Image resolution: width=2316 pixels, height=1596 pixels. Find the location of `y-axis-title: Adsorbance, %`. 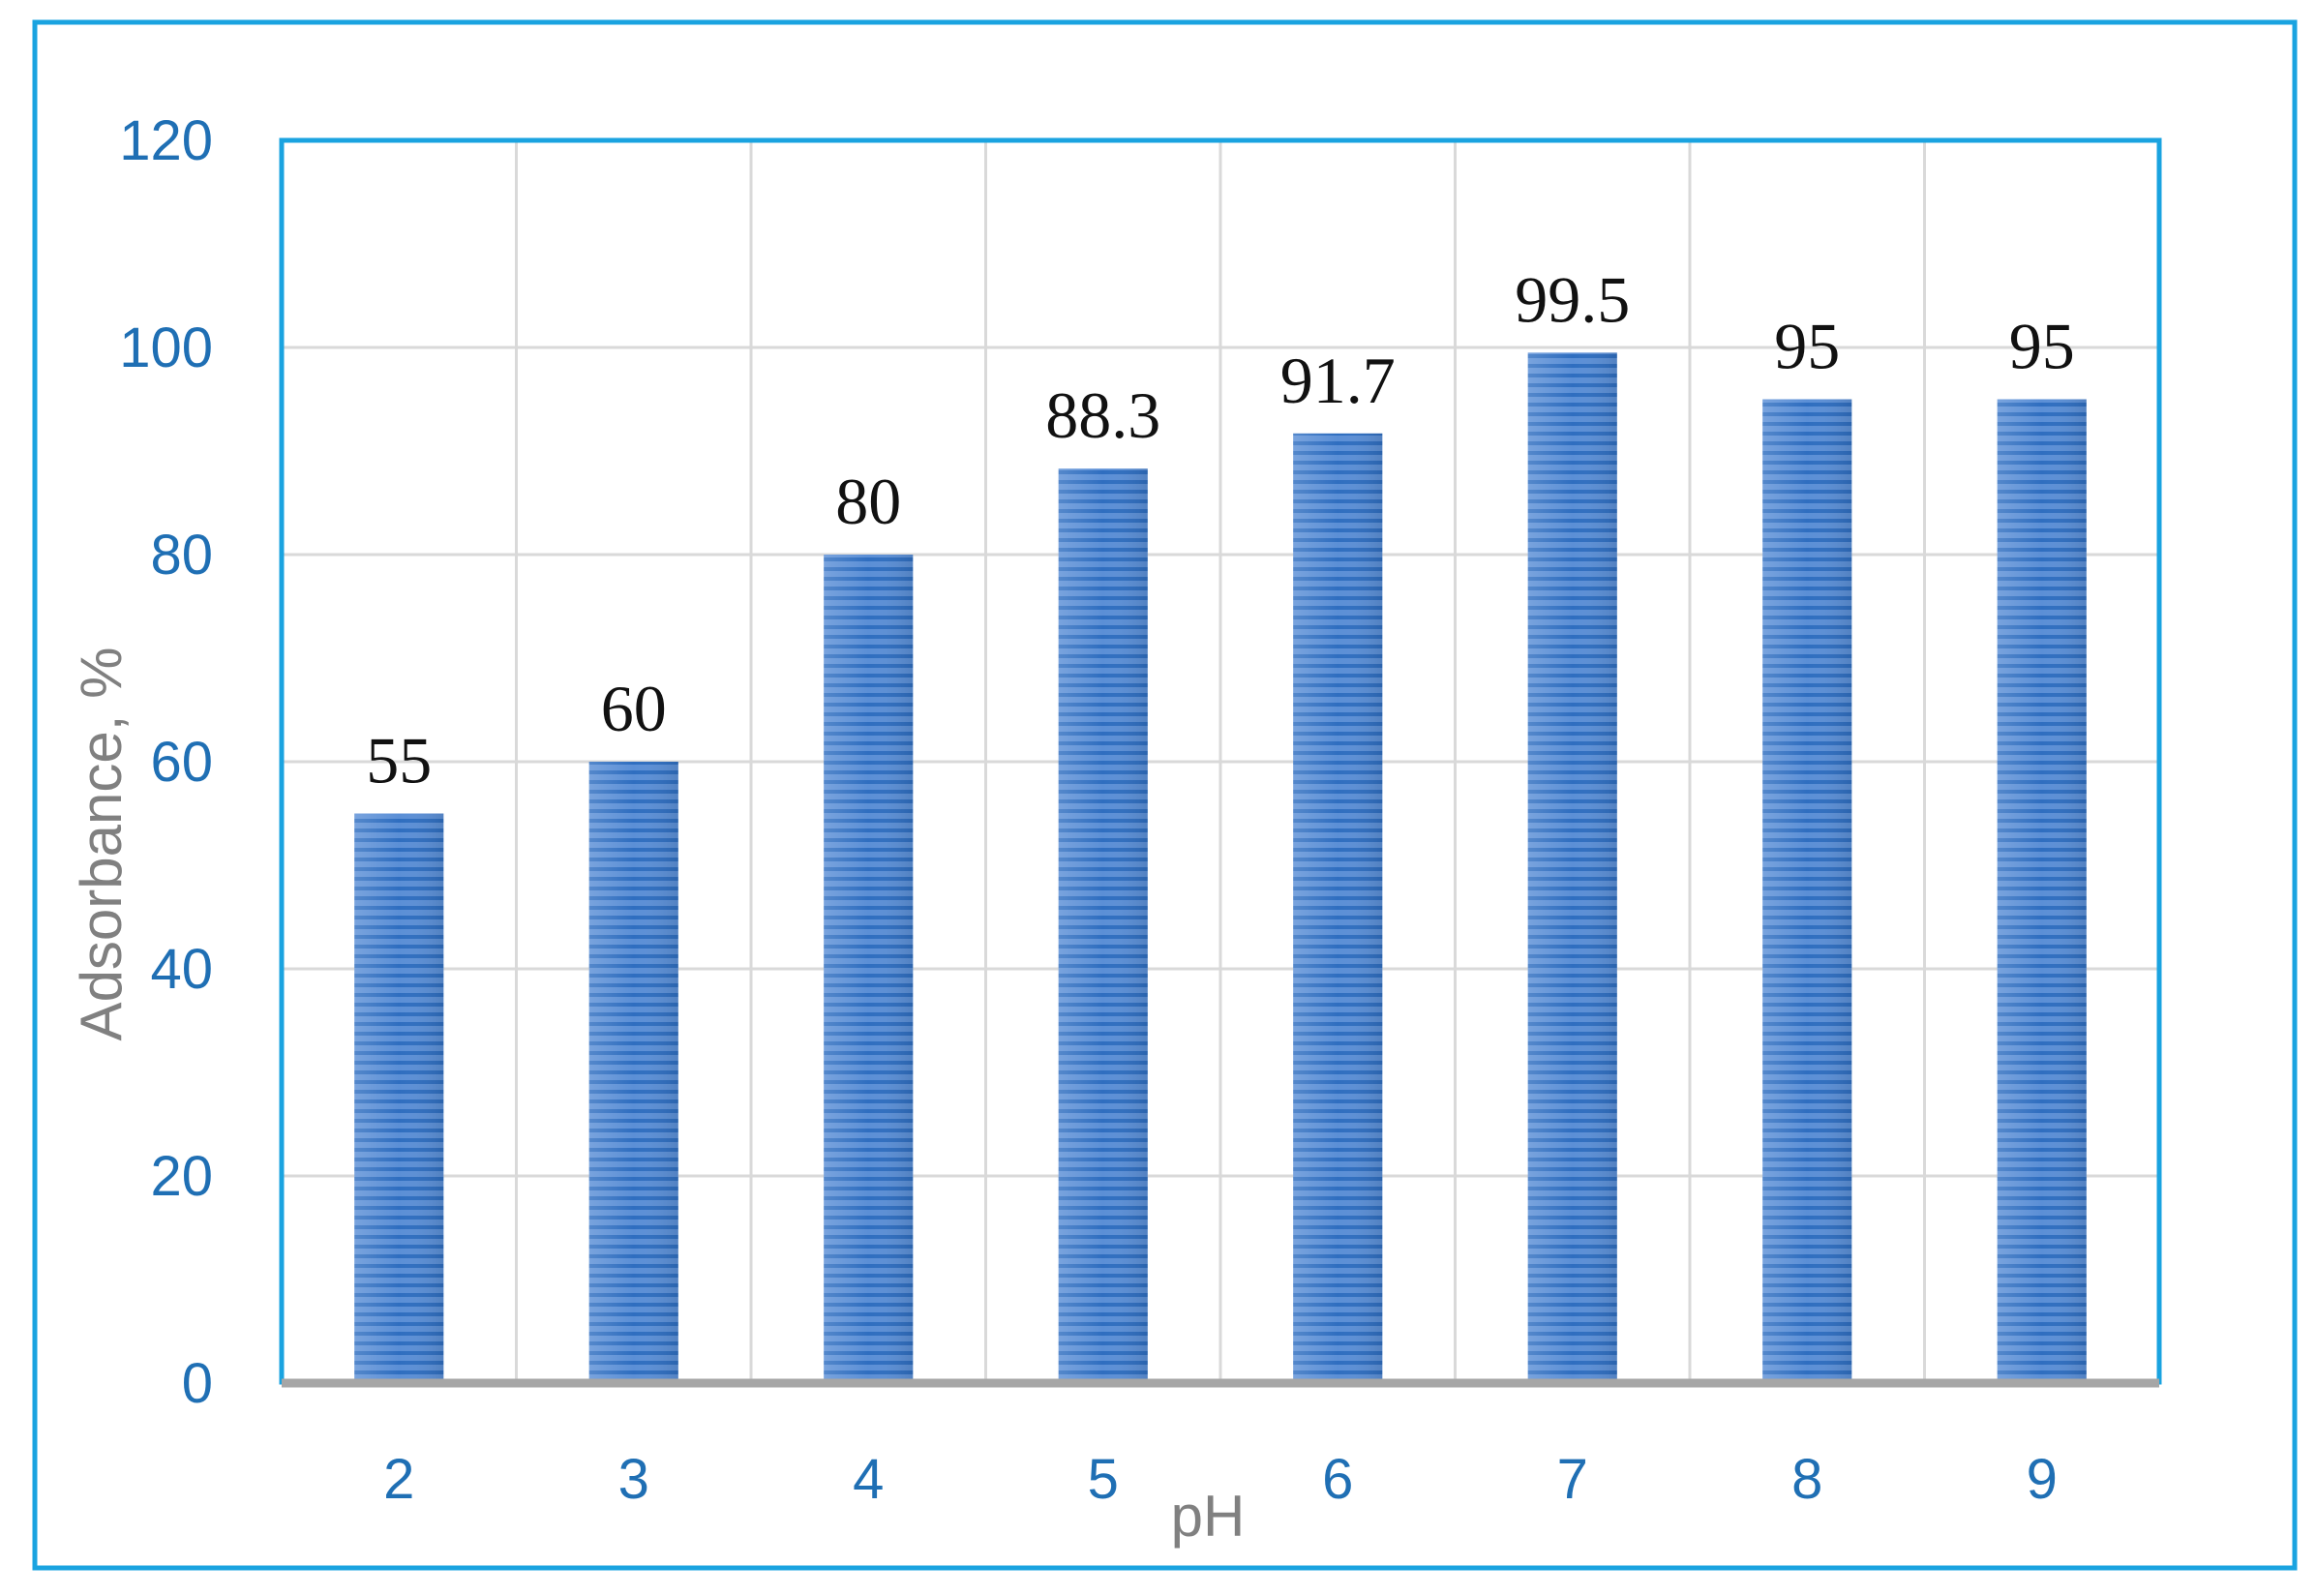

y-axis-title: Adsorbance, % is located at coordinates (101, 844).